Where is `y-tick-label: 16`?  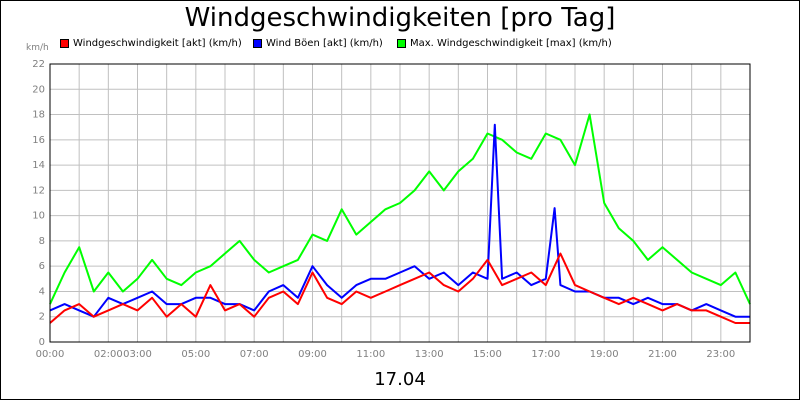
y-tick-label: 16 is located at coordinates (38, 140).